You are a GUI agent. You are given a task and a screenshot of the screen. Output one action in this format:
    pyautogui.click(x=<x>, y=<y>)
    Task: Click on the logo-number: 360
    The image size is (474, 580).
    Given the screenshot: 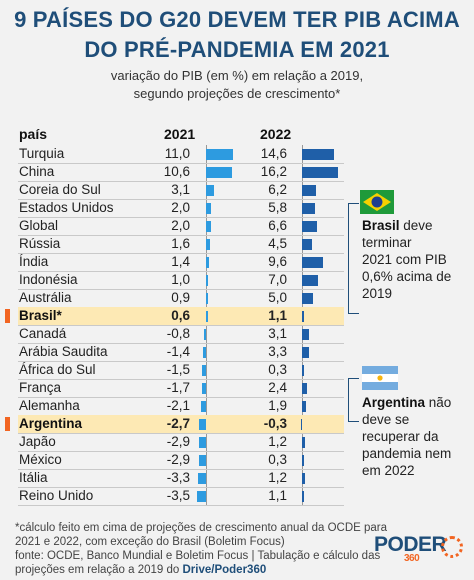 What is the action you would take?
    pyautogui.click(x=412, y=558)
    